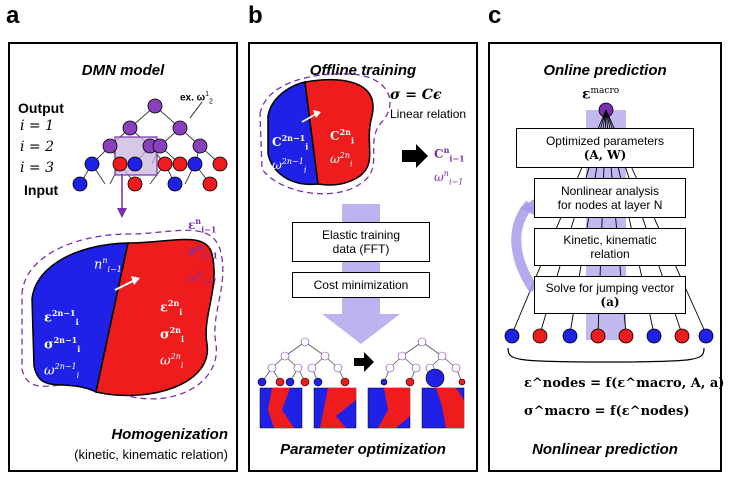  Describe the element at coordinates (196, 110) in the screenshot. I see `example-pointer` at that location.